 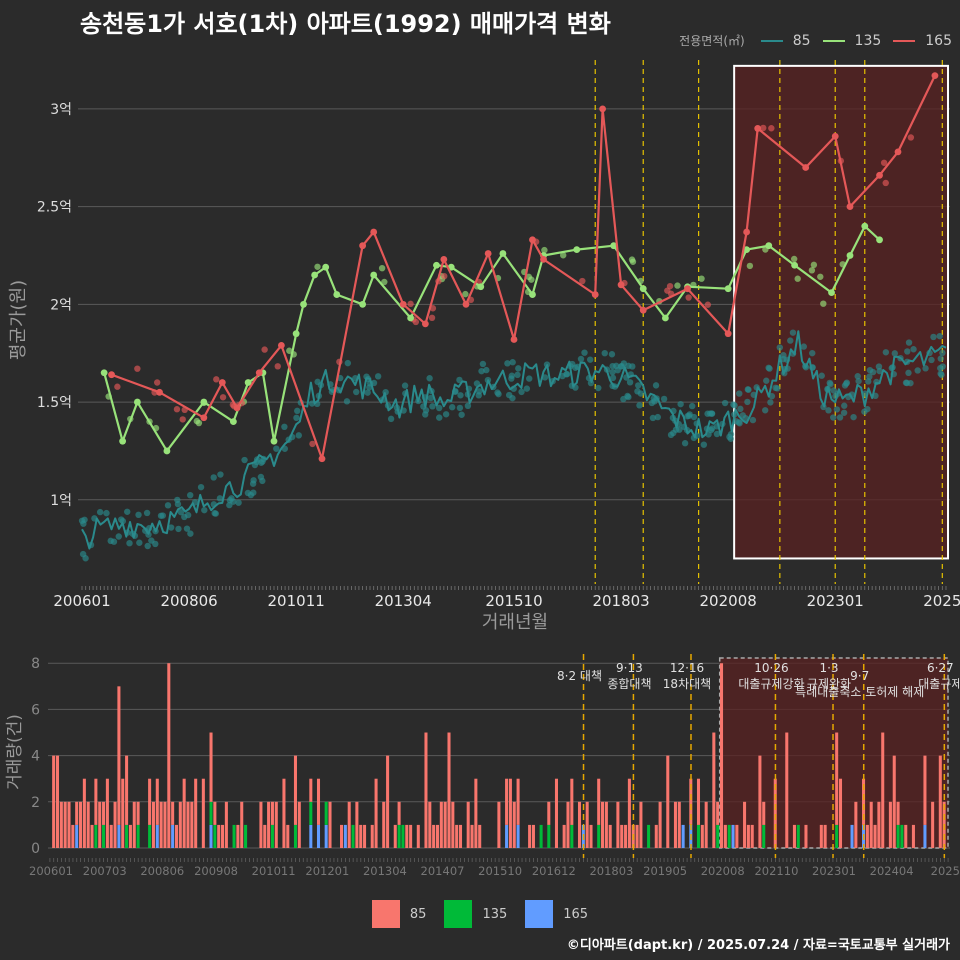 I want to click on top-x-tick-label: 202008, so click(x=728, y=601).